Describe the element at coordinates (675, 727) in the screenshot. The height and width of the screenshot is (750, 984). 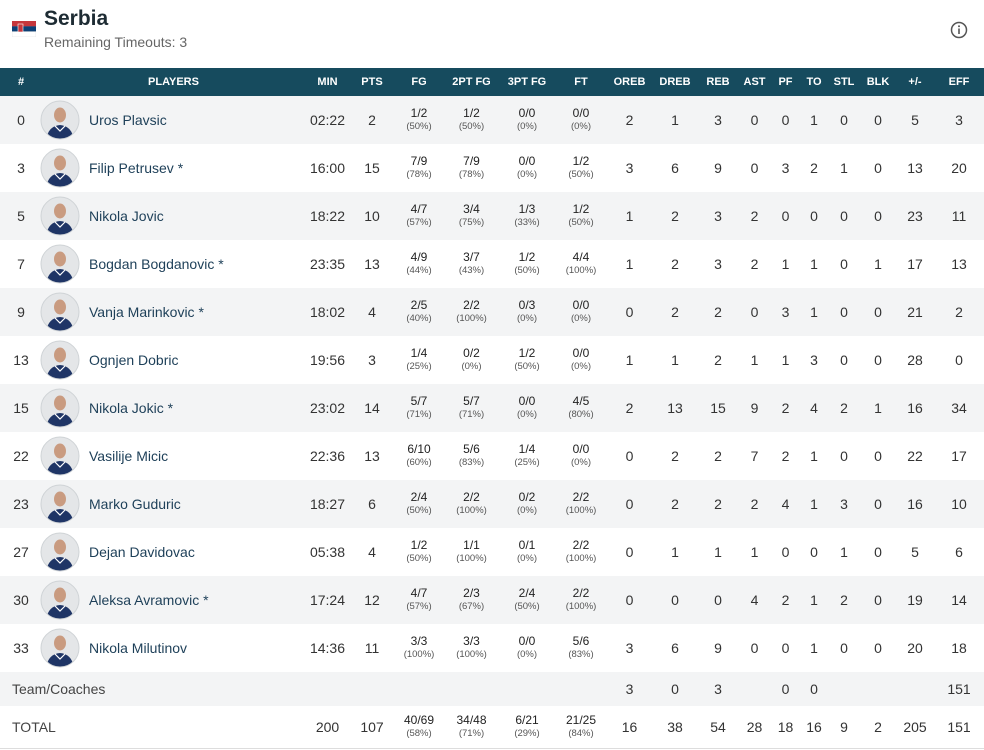
I see `cell: 38` at that location.